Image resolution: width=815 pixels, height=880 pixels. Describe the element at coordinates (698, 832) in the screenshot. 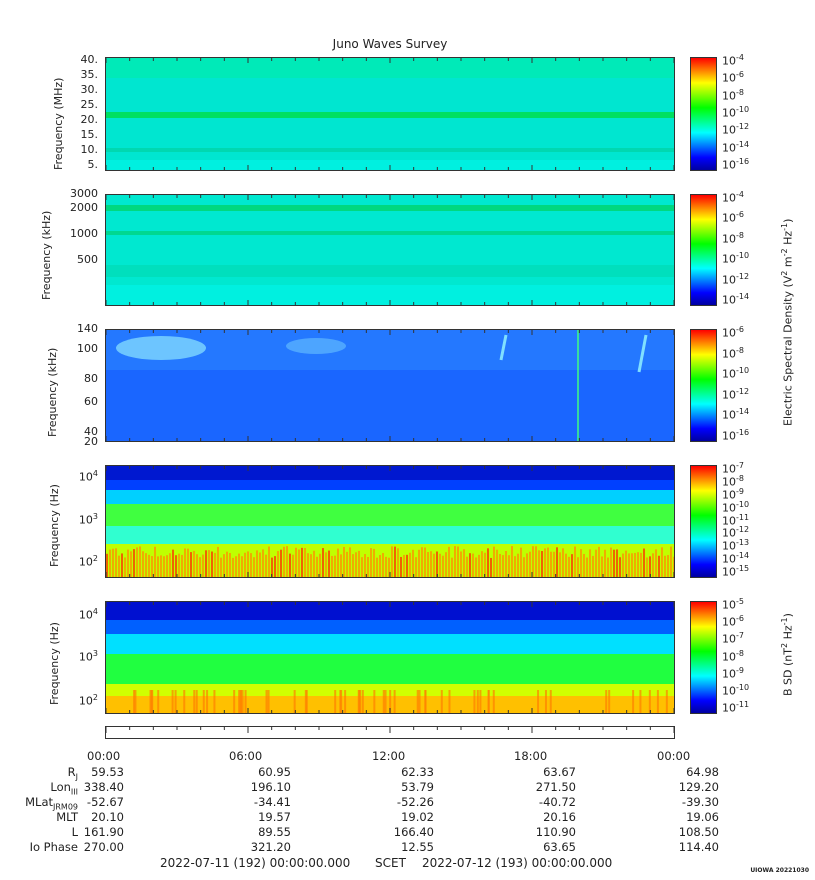

I see `ephemeris-value: 108.50` at that location.